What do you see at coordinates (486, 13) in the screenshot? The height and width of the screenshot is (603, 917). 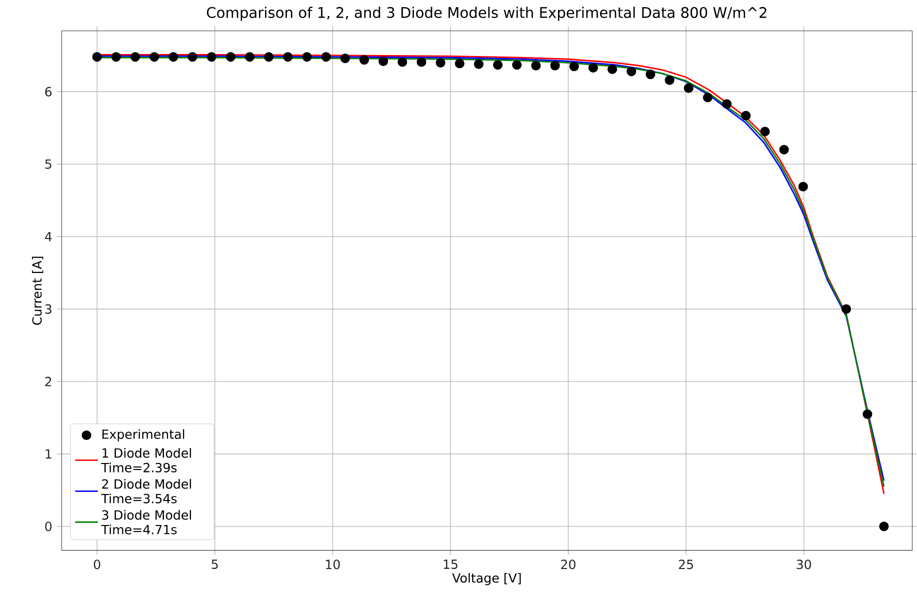 I see `chart-title: Comparison of 1, 2, and 3 Diode Models with Experimental Data 800 W/m^2` at bounding box center [486, 13].